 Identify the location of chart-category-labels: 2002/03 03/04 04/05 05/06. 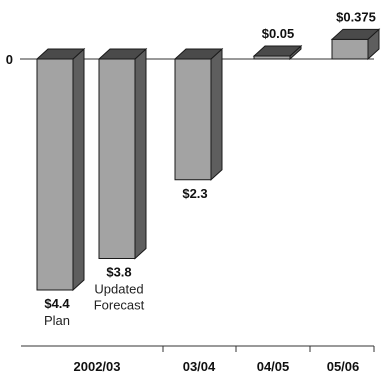
(217, 366).